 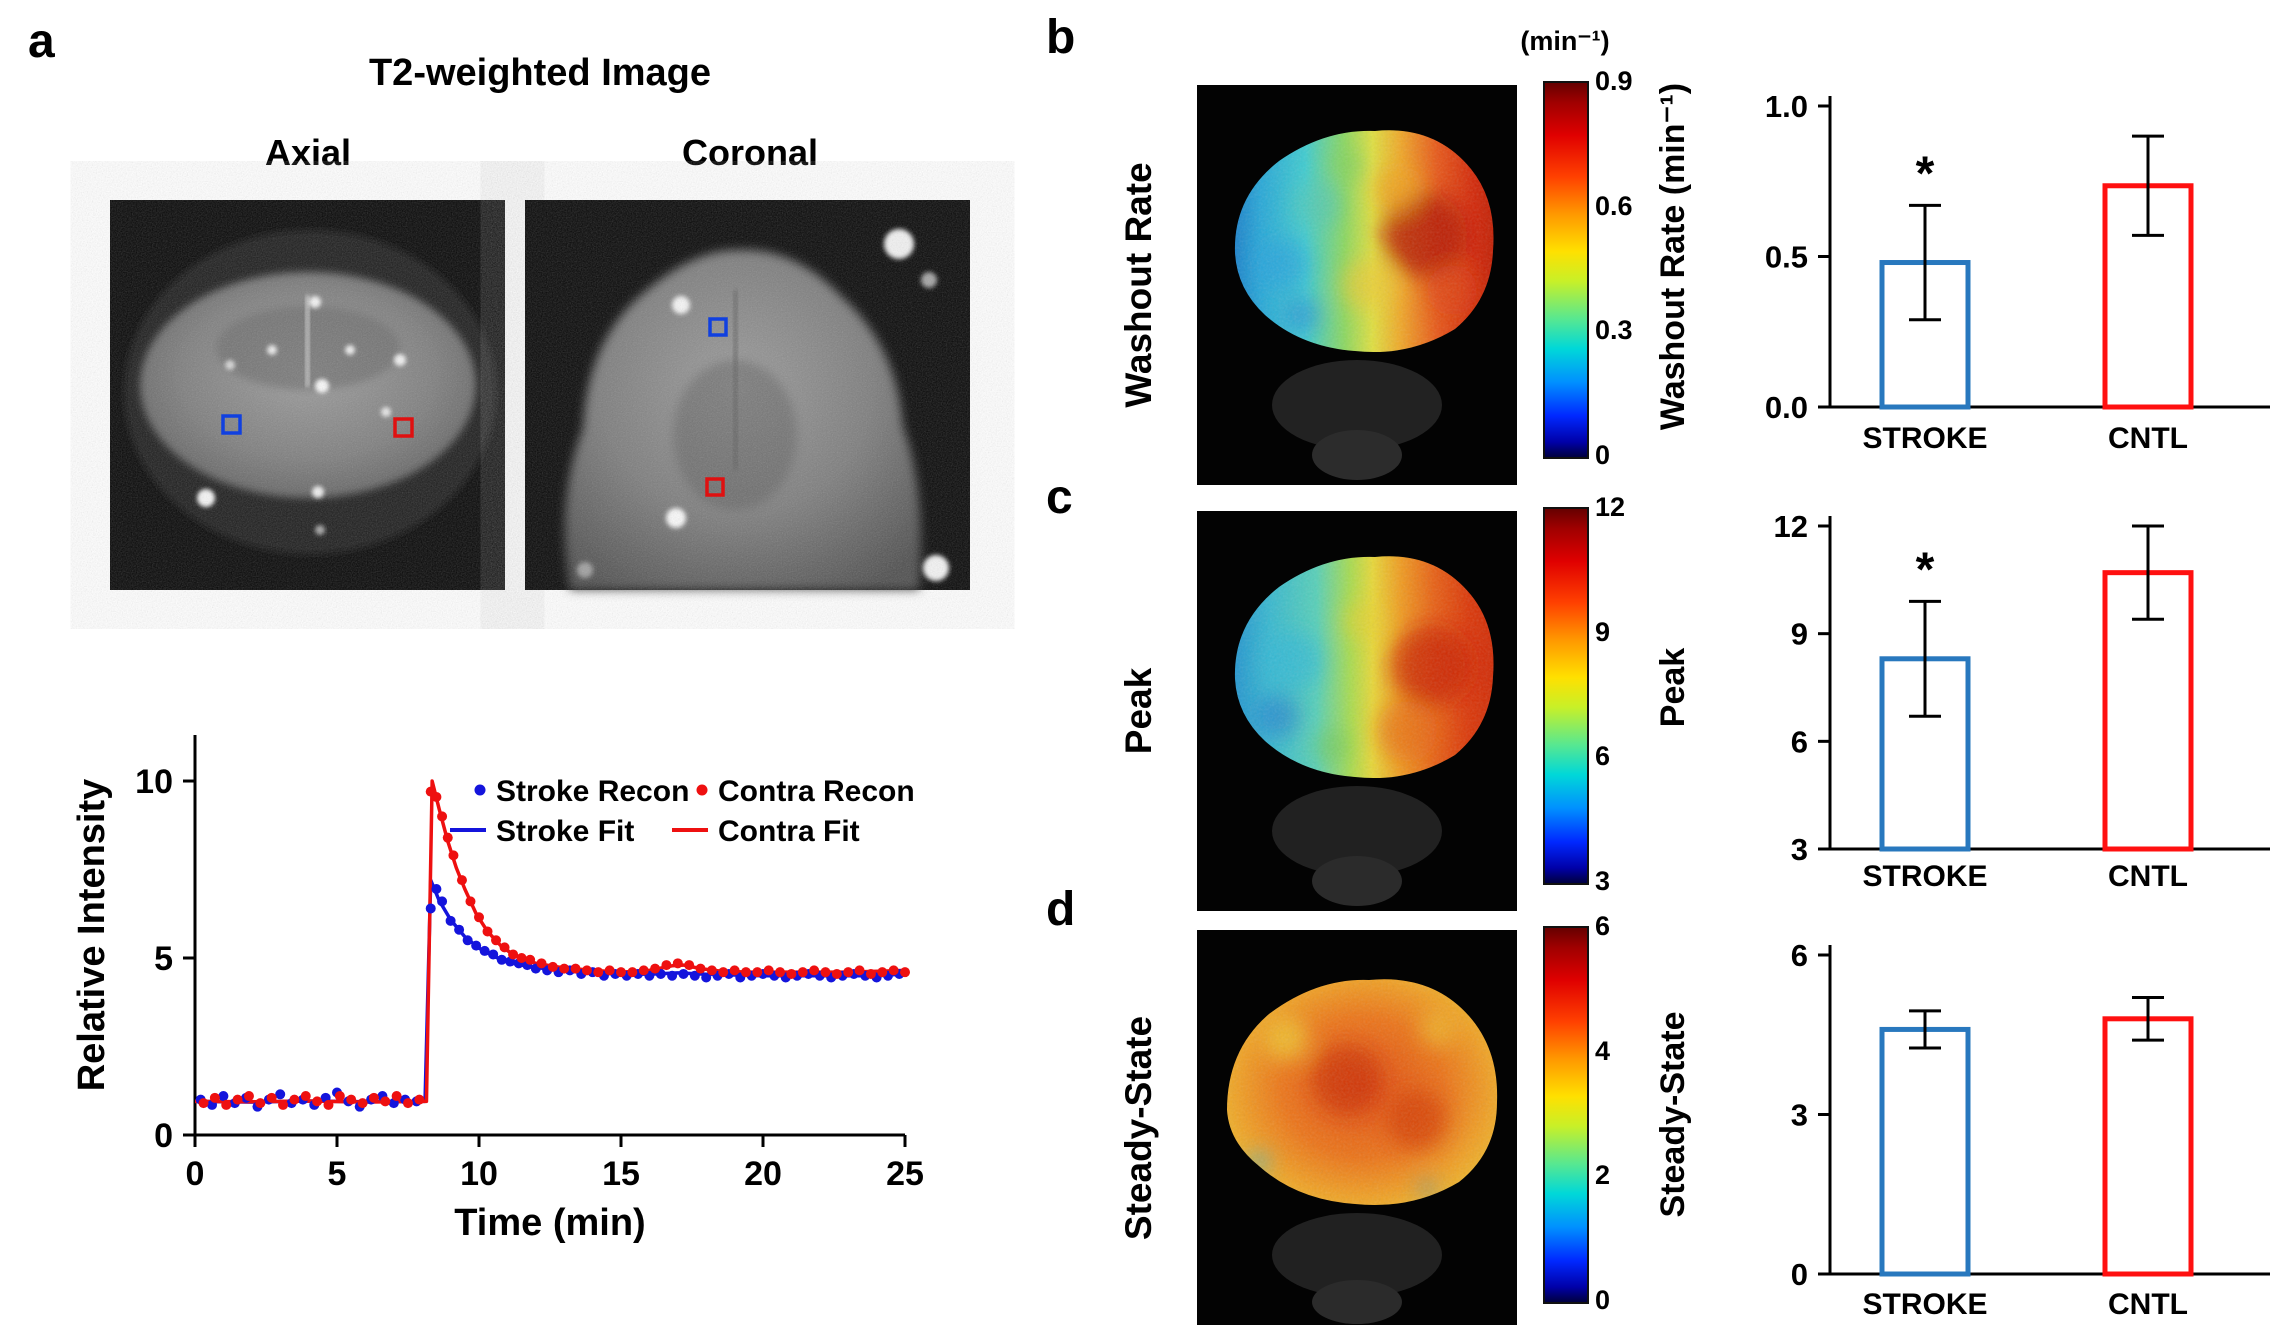 I want to click on washout-row-label: Washout Rate, so click(x=1138, y=285).